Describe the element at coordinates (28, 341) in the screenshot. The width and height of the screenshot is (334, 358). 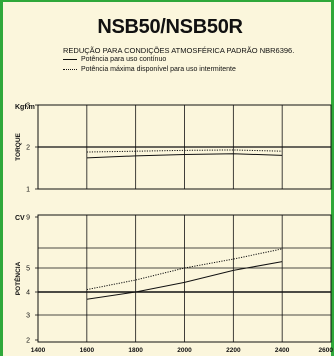
I see `power-y-tick-label: 2` at that location.